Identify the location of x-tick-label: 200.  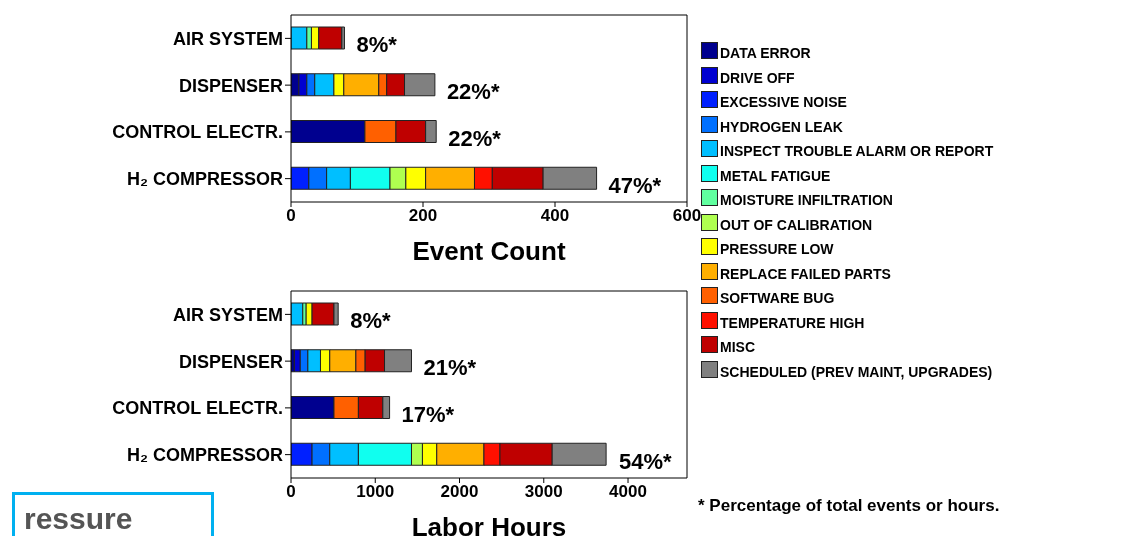
(423, 216).